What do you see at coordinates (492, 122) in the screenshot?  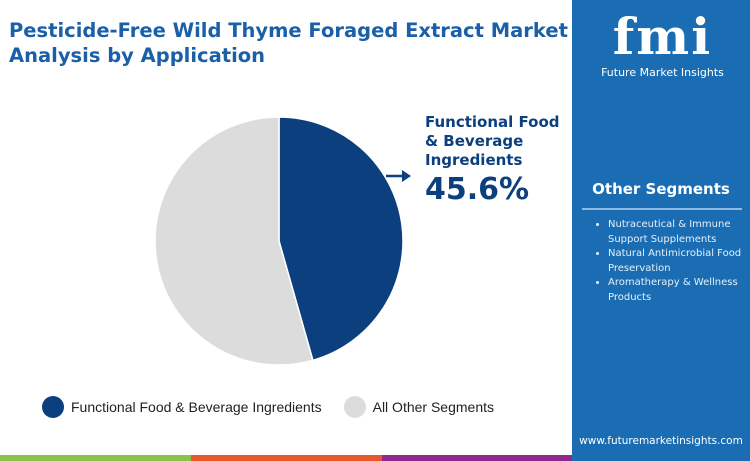 I see `callout-line: Functional Food` at bounding box center [492, 122].